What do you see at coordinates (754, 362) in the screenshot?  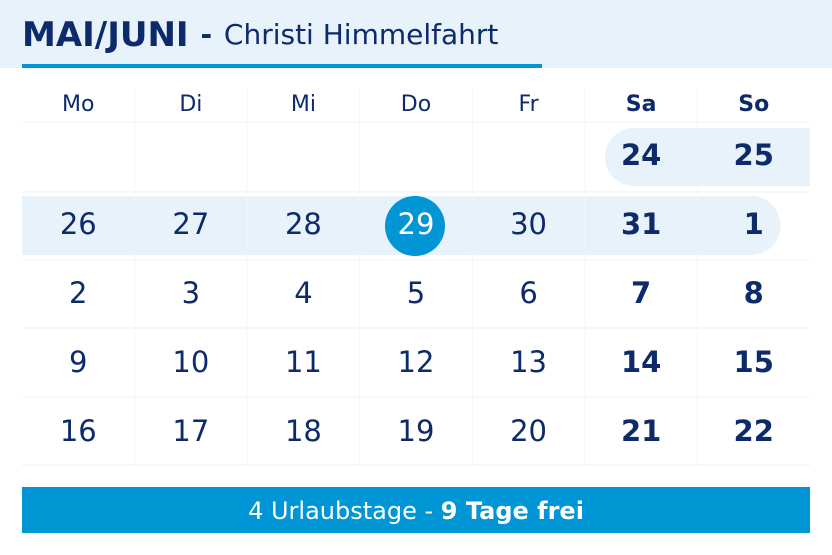 I see `day-number: 15` at bounding box center [754, 362].